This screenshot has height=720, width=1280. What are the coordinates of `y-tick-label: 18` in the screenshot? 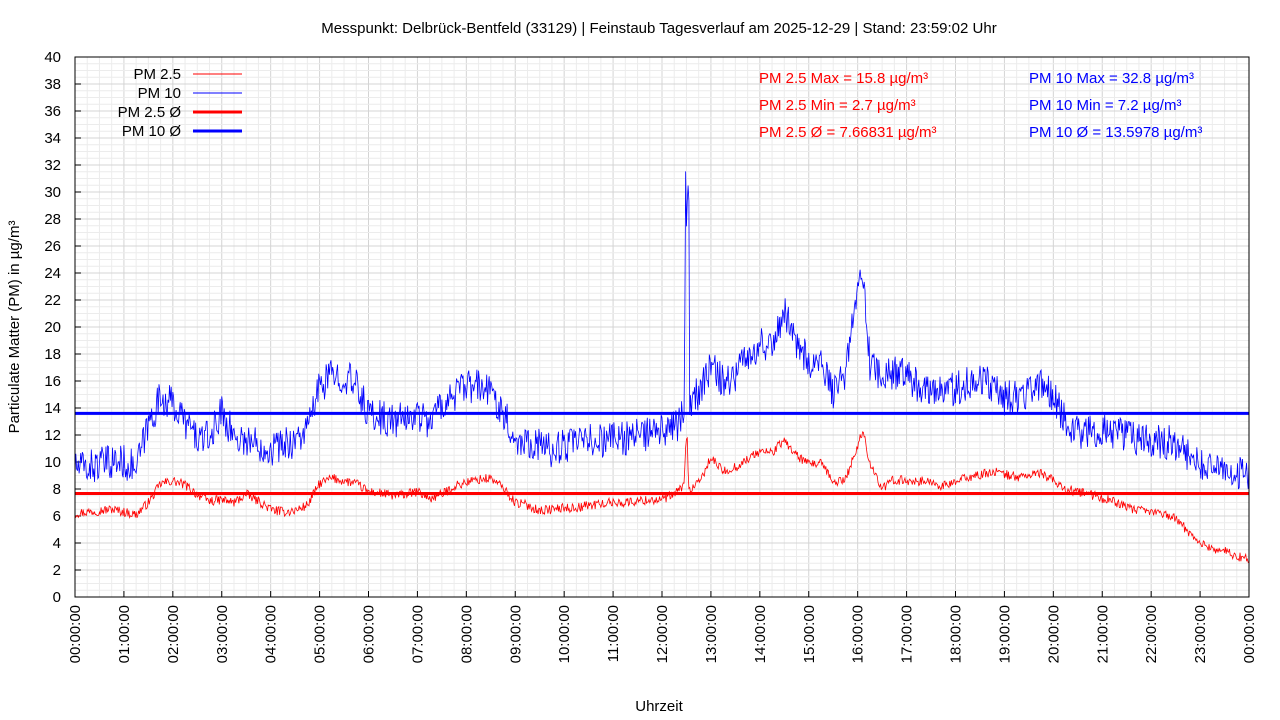 It's located at (52, 354).